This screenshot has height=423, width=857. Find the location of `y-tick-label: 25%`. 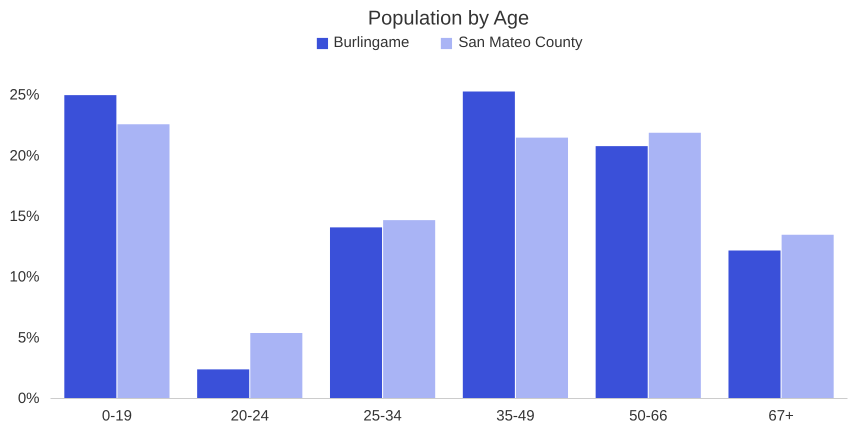

y-tick-label: 25% is located at coordinates (24, 95).